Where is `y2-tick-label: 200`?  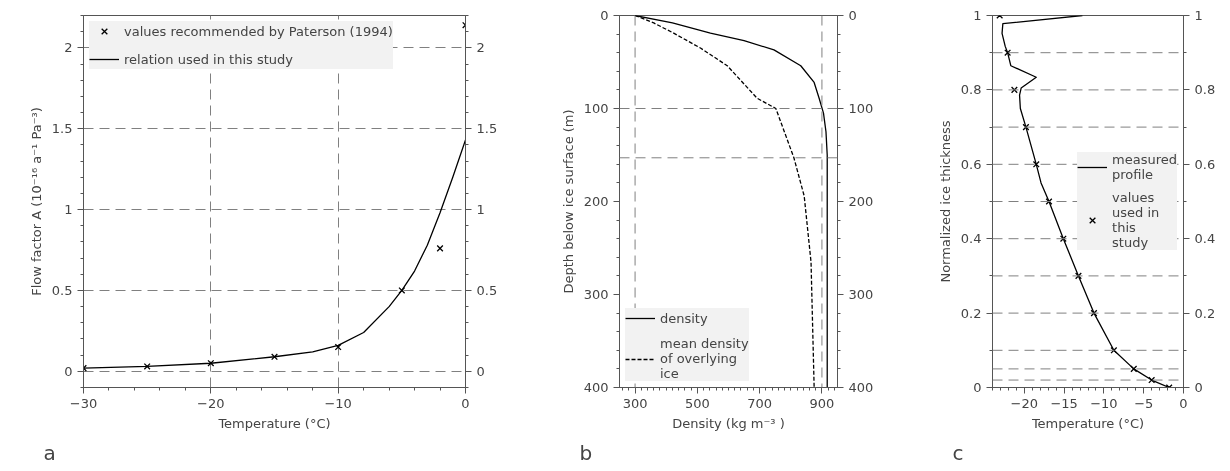
y2-tick-label: 200 is located at coordinates (861, 201).